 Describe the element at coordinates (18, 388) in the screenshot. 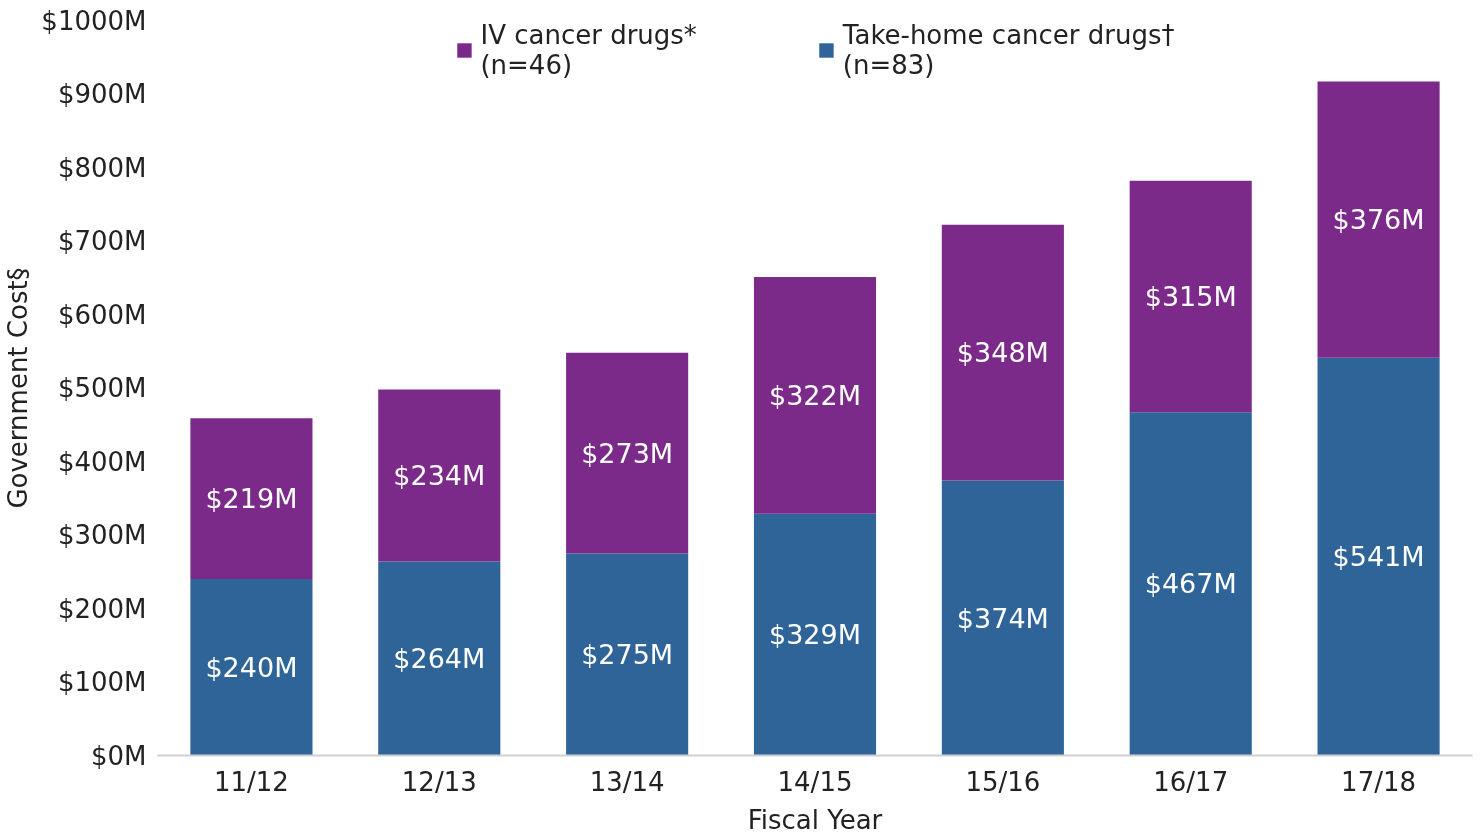

I see `y-axis-title: Government Cost§` at that location.